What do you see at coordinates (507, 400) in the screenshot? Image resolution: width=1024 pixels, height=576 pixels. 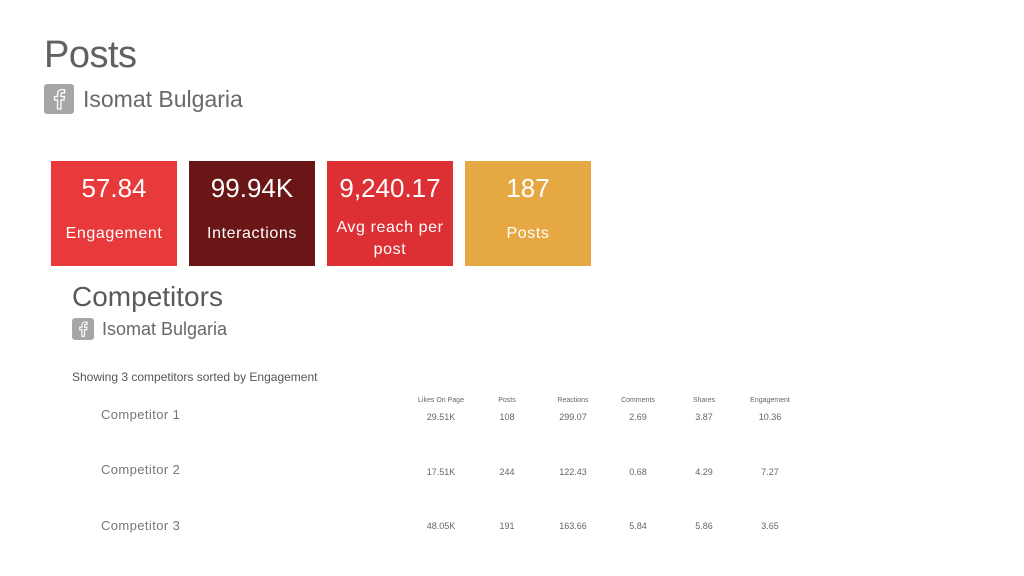 I see `column-header-posts: Posts` at bounding box center [507, 400].